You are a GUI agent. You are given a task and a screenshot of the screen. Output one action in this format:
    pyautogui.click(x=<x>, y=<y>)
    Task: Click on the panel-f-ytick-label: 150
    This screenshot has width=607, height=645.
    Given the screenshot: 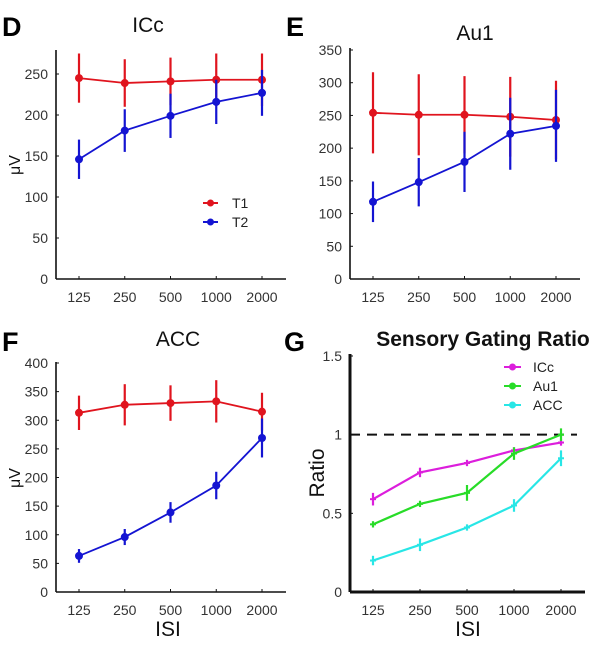 What is the action you would take?
    pyautogui.click(x=37, y=506)
    